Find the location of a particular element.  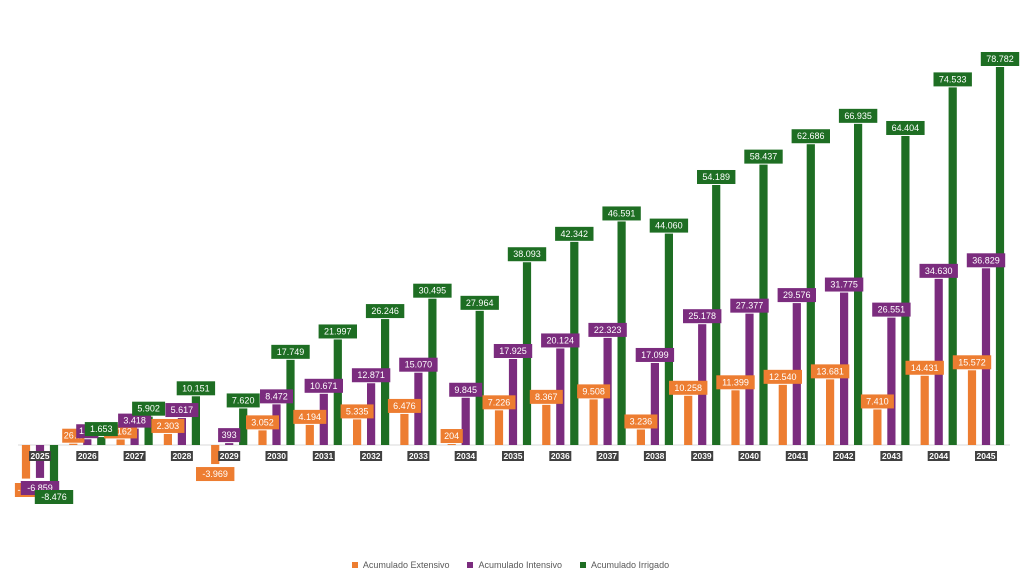

data-label: 10.258 is located at coordinates (688, 388).